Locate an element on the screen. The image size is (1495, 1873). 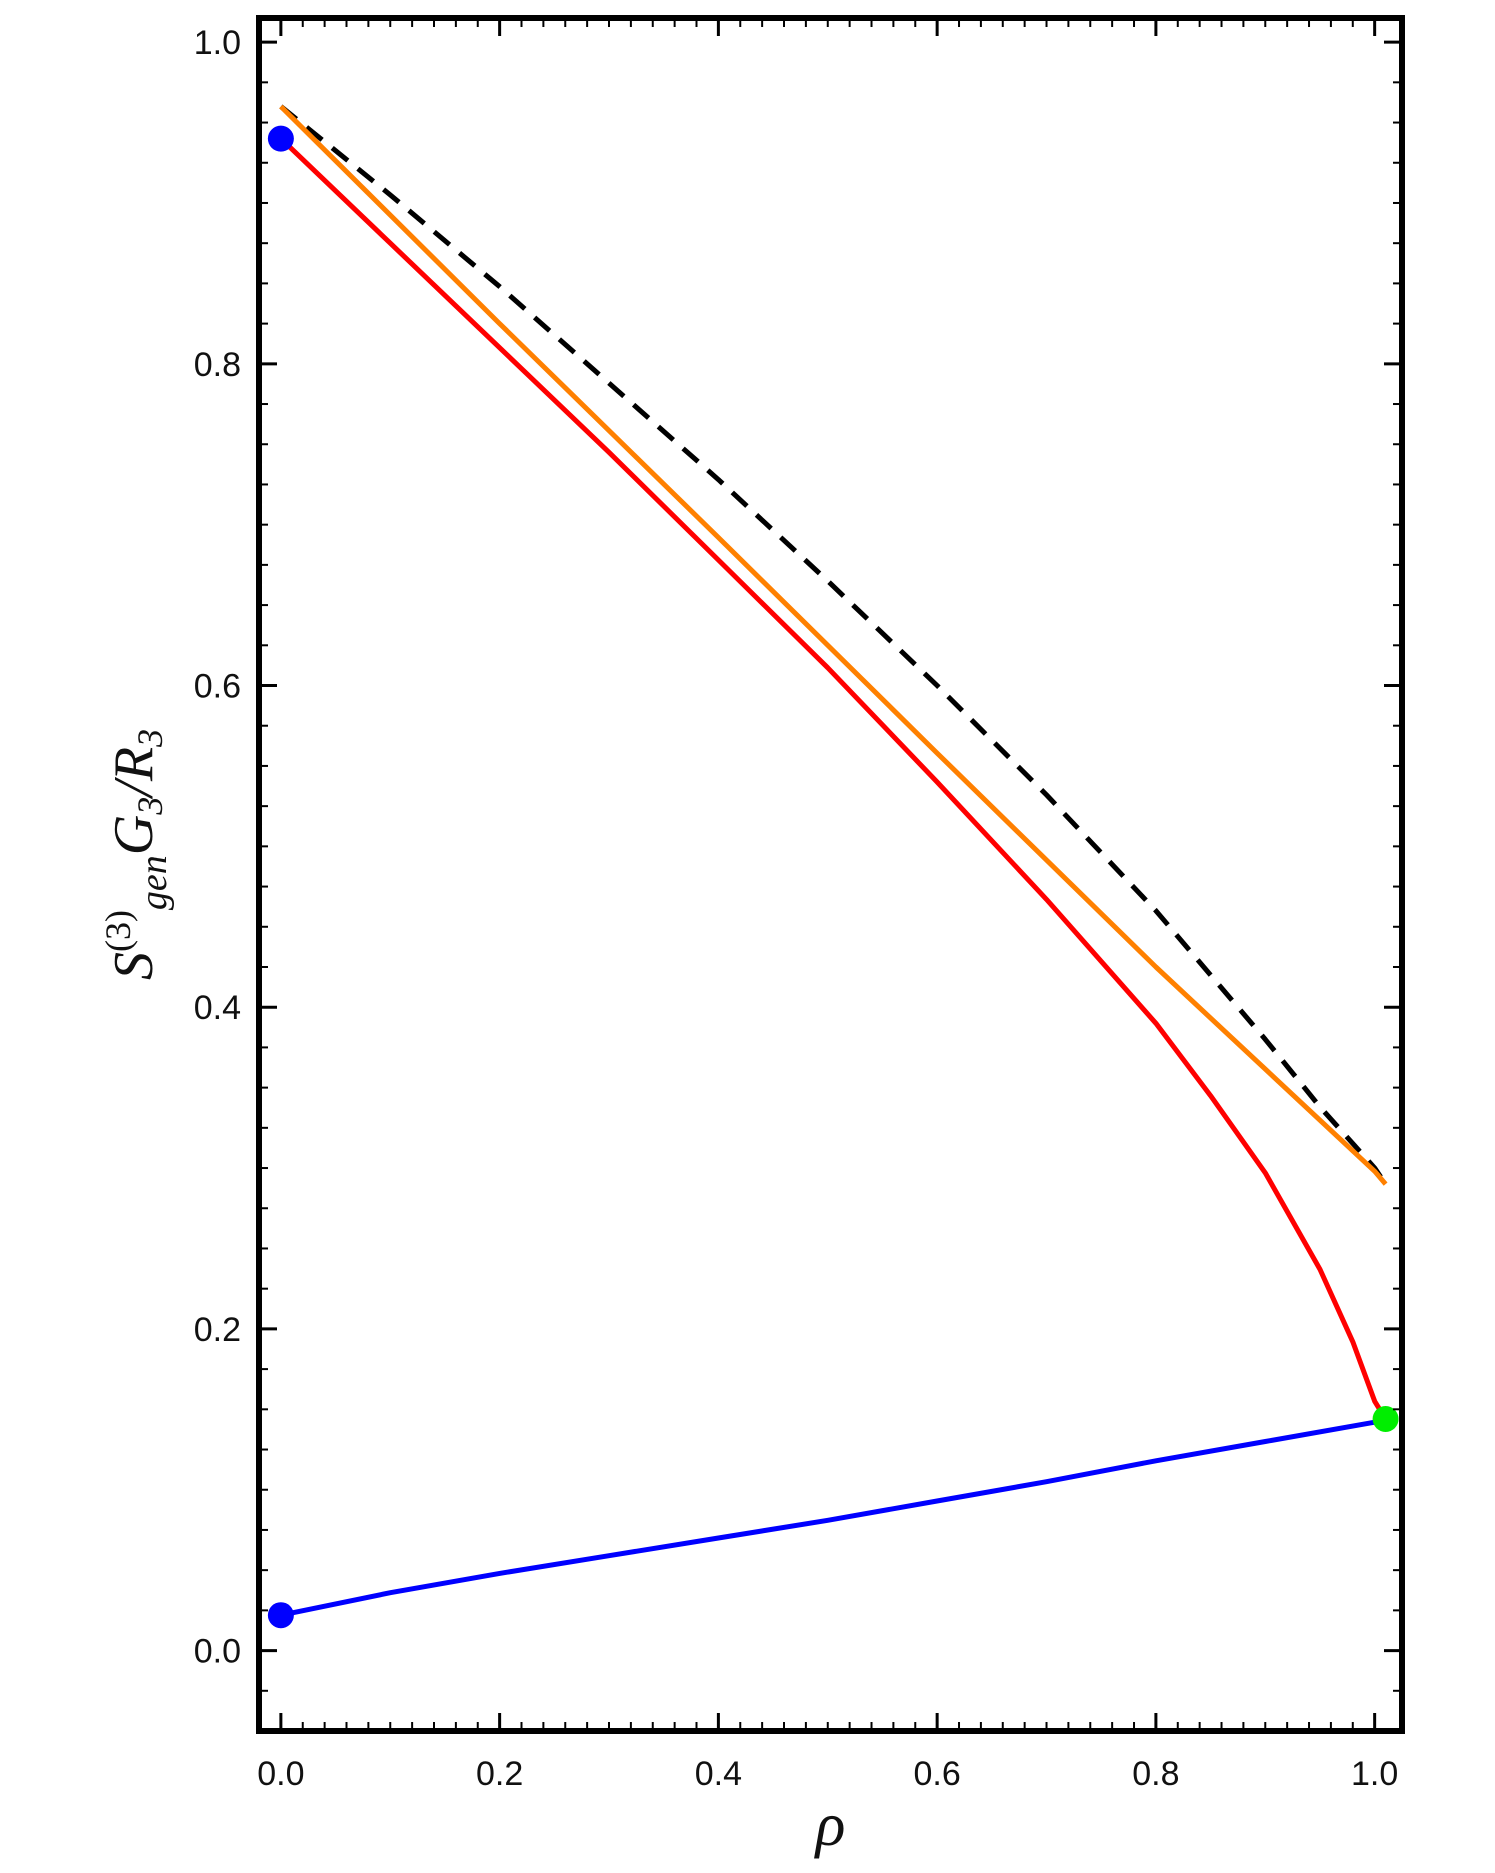
x-tick-label: 0.4 is located at coordinates (718, 1774).